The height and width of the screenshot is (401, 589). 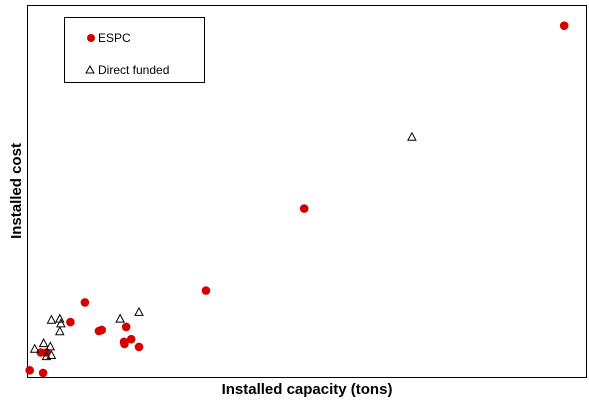 I want to click on legend-espc-label: ESPC, so click(x=114, y=38).